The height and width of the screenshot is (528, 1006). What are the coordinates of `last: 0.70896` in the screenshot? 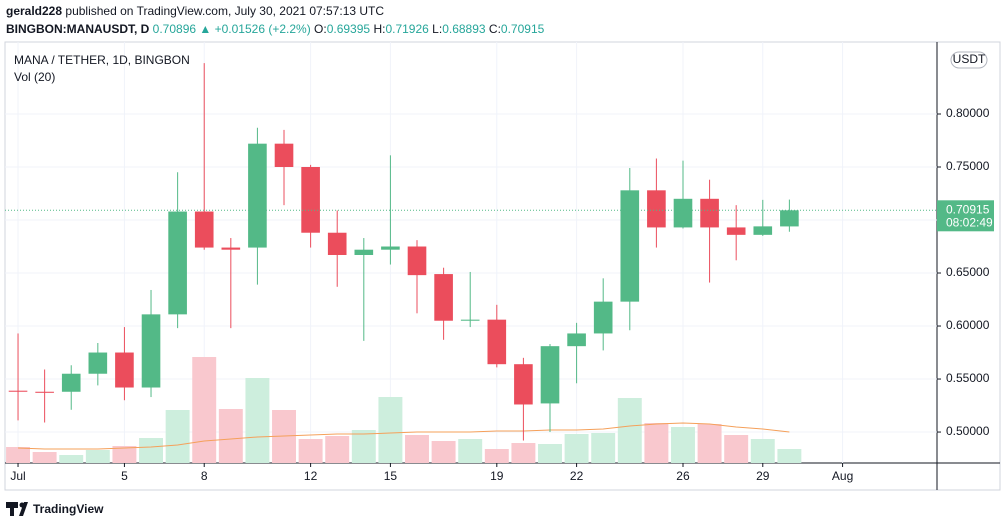 It's located at (175, 29).